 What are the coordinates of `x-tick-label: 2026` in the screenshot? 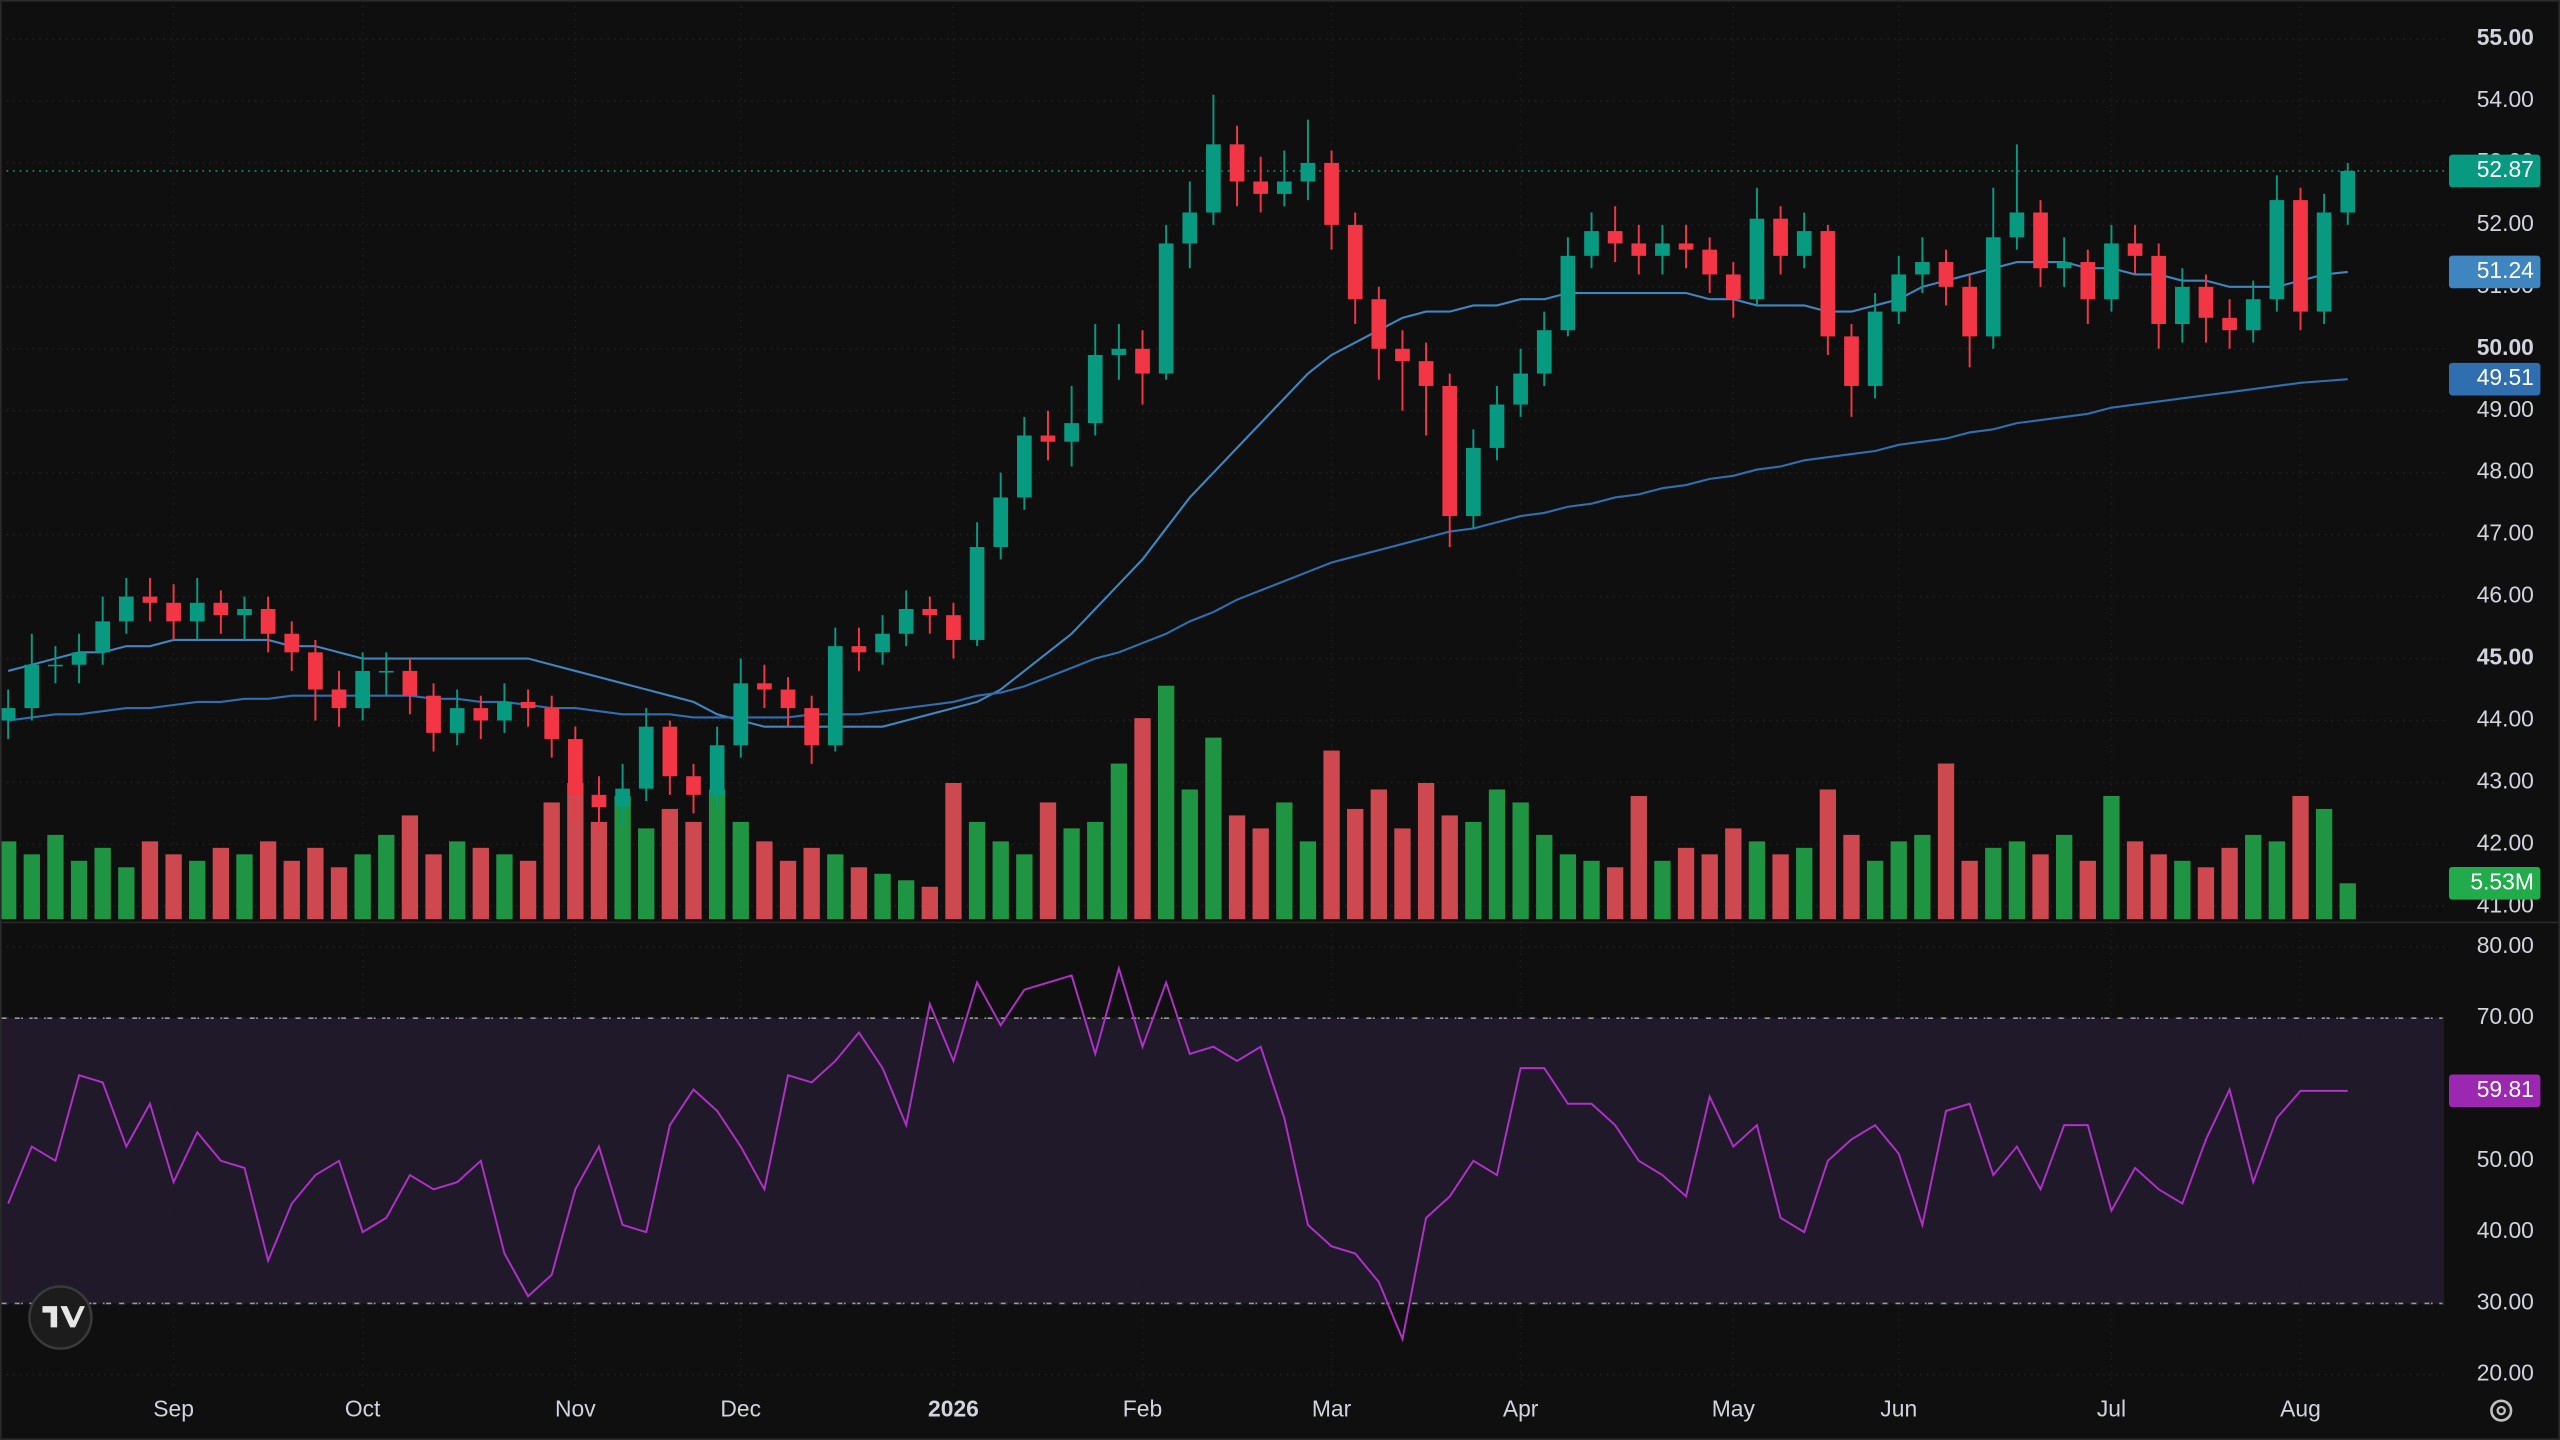 It's located at (953, 1409).